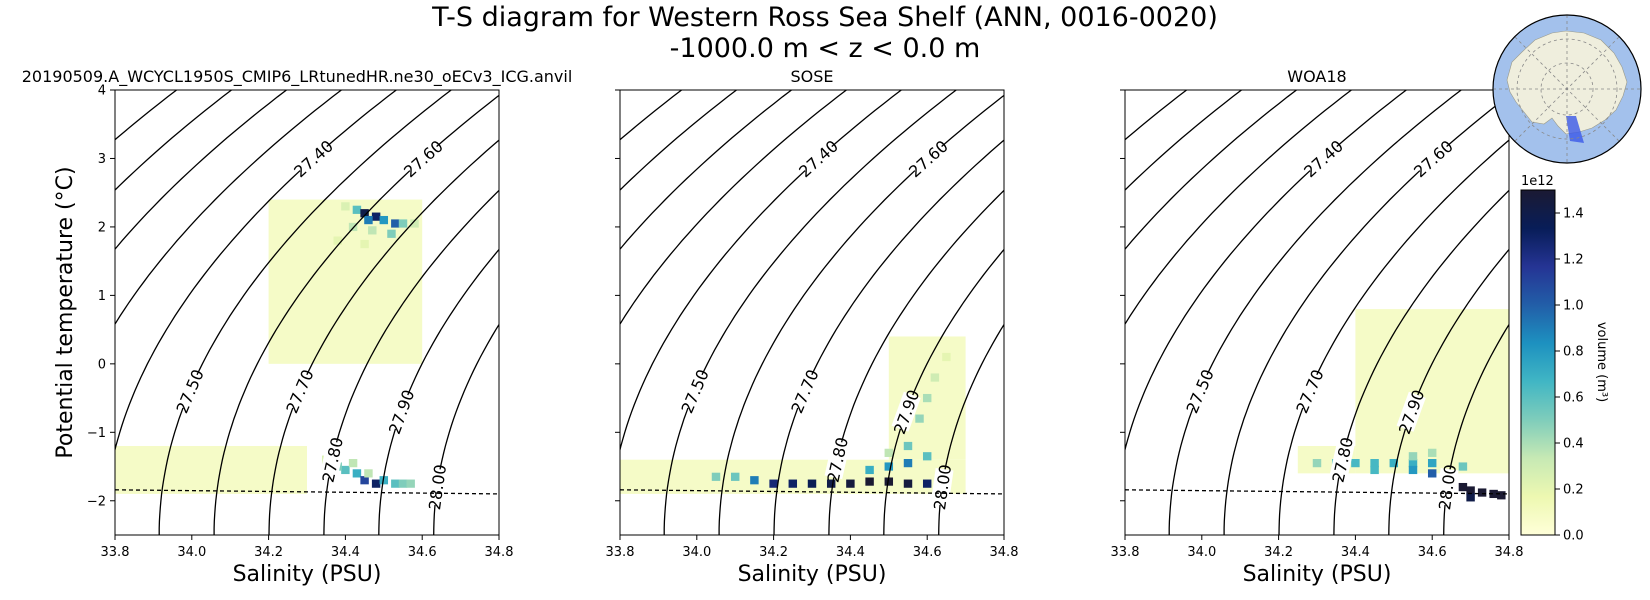 This screenshot has height=600, width=1650. Describe the element at coordinates (1432, 391) in the screenshot. I see `low-volume-region` at that location.